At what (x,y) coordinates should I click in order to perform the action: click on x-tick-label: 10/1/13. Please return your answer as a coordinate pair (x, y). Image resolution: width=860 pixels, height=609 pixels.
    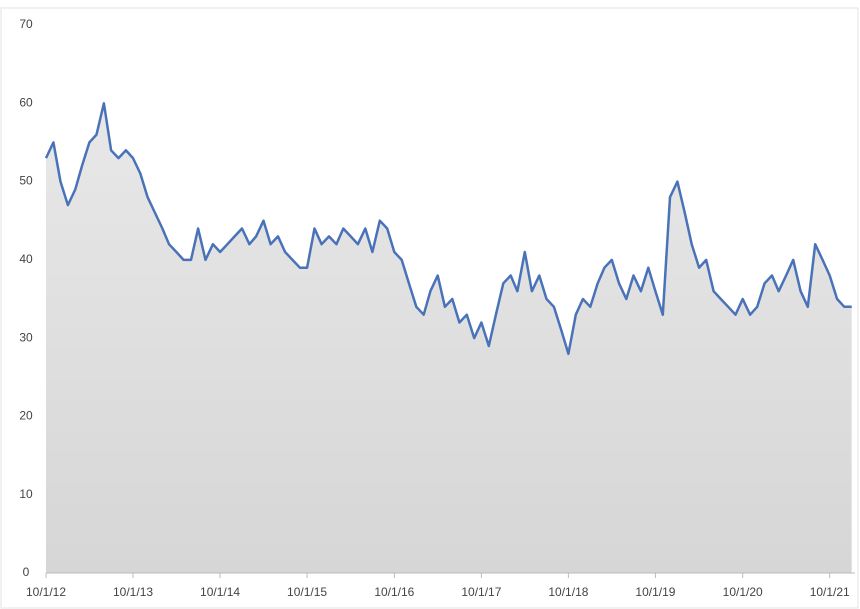
    Looking at the image, I should click on (133, 592).